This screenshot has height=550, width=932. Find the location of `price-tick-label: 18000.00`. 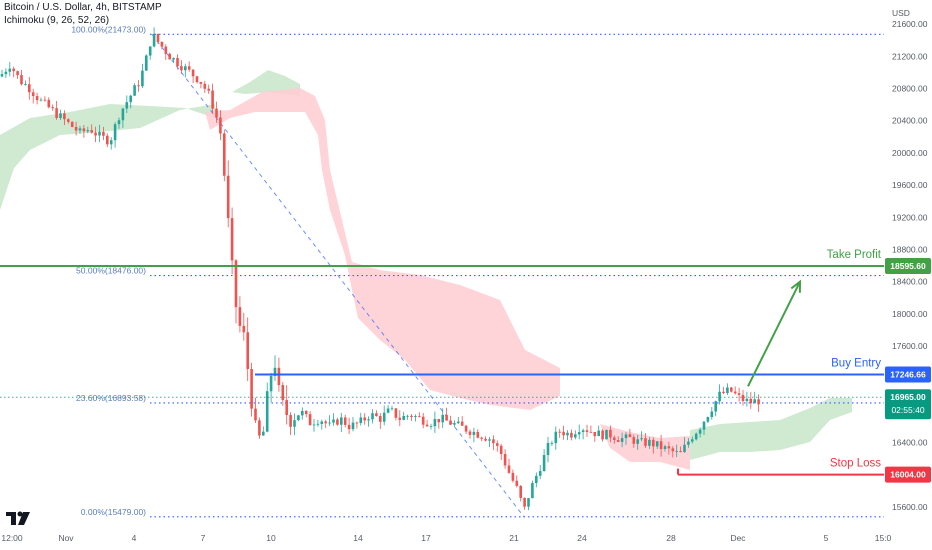

price-tick-label: 18000.00 is located at coordinates (910, 314).